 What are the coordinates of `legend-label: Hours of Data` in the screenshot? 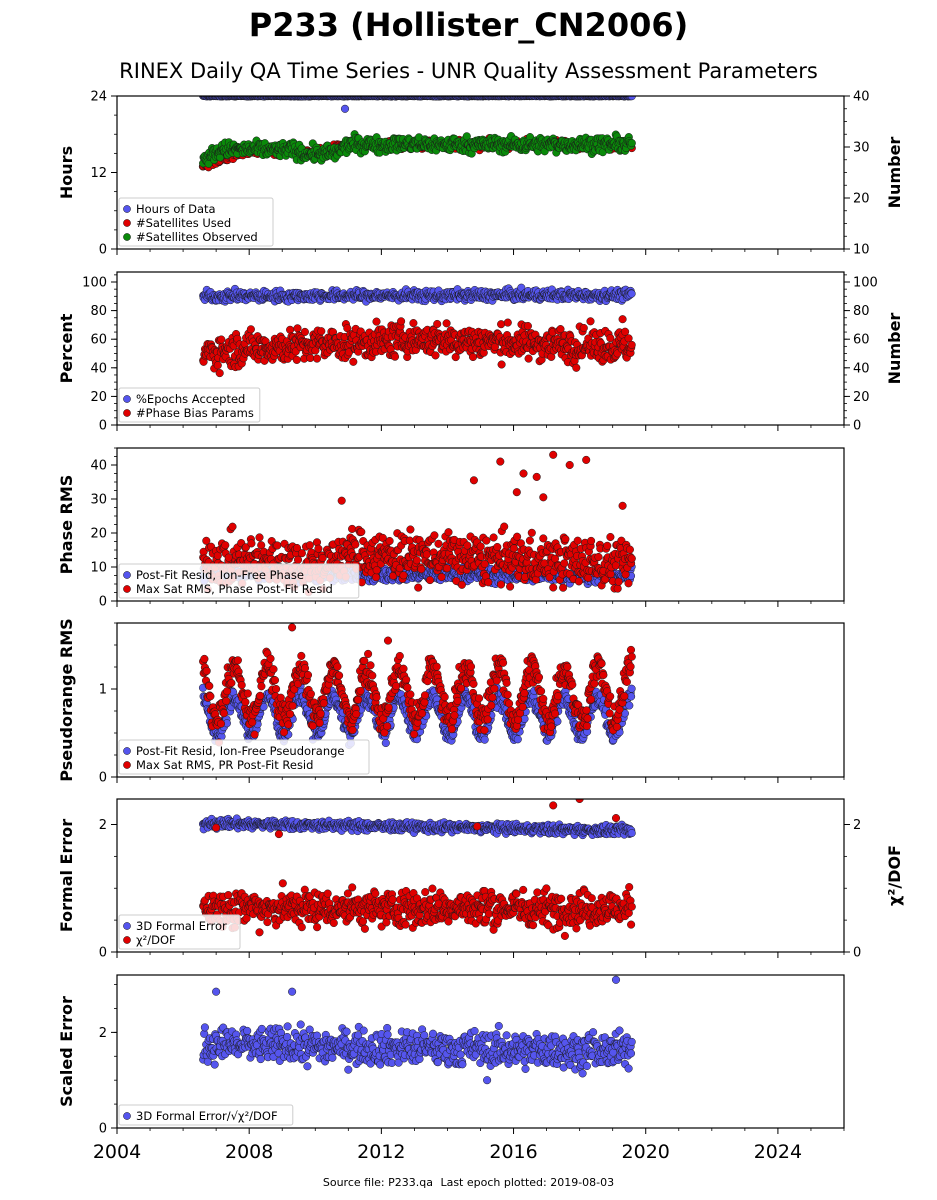 It's located at (176, 209).